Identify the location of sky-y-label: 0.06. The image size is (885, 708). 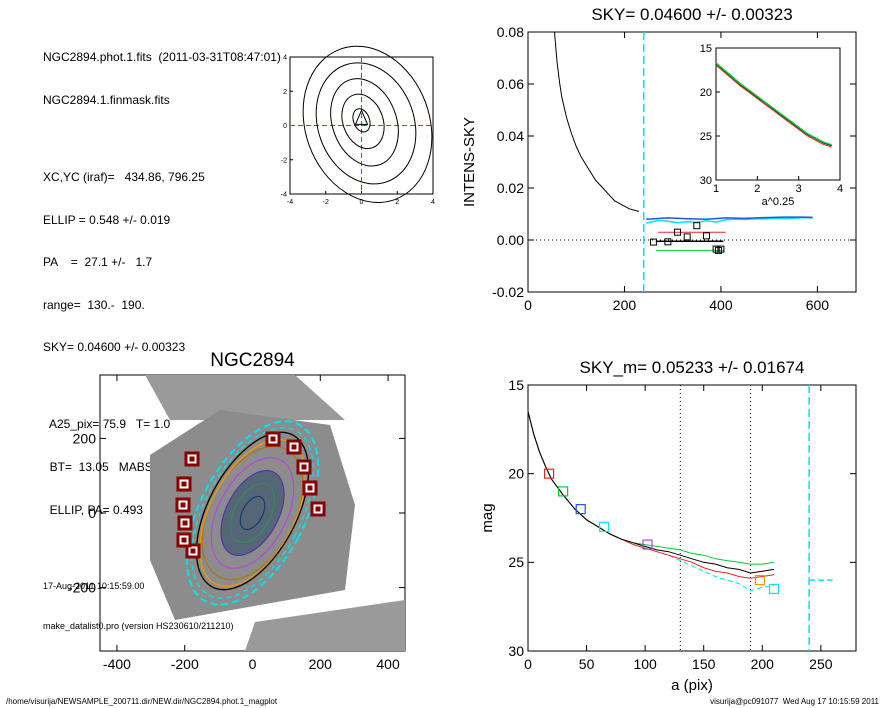
(510, 84).